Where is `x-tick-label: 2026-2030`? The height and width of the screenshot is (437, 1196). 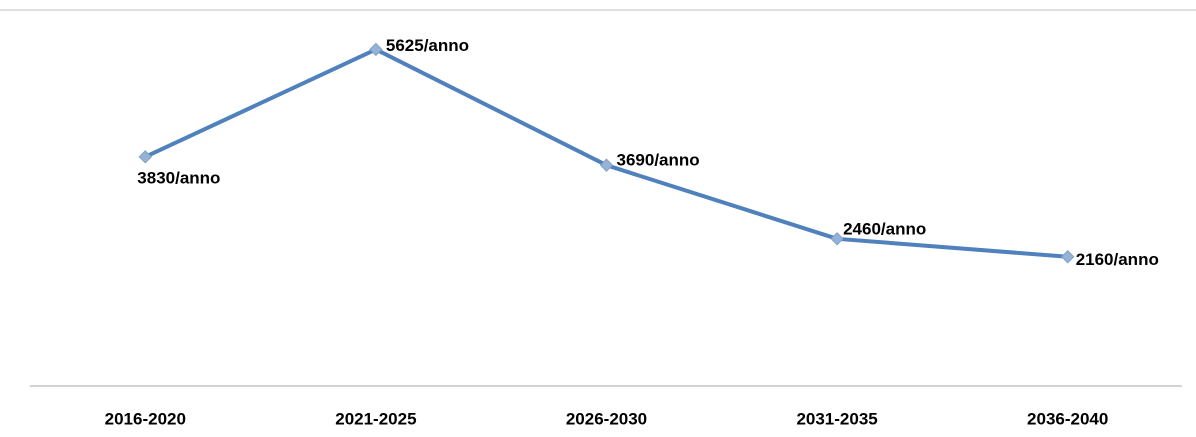
x-tick-label: 2026-2030 is located at coordinates (606, 418).